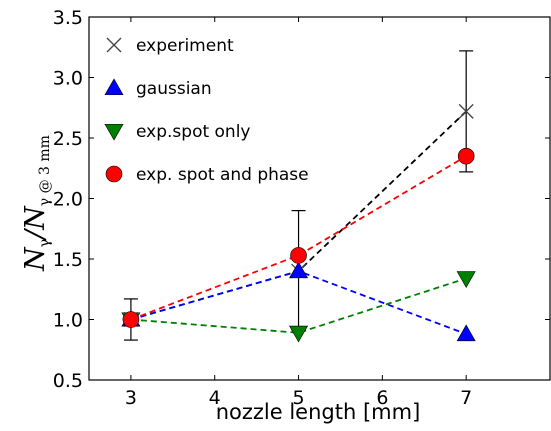 The image size is (551, 431). I want to click on svg-text: Nγ/Nγ @ 3 mm, so click(36, 203).